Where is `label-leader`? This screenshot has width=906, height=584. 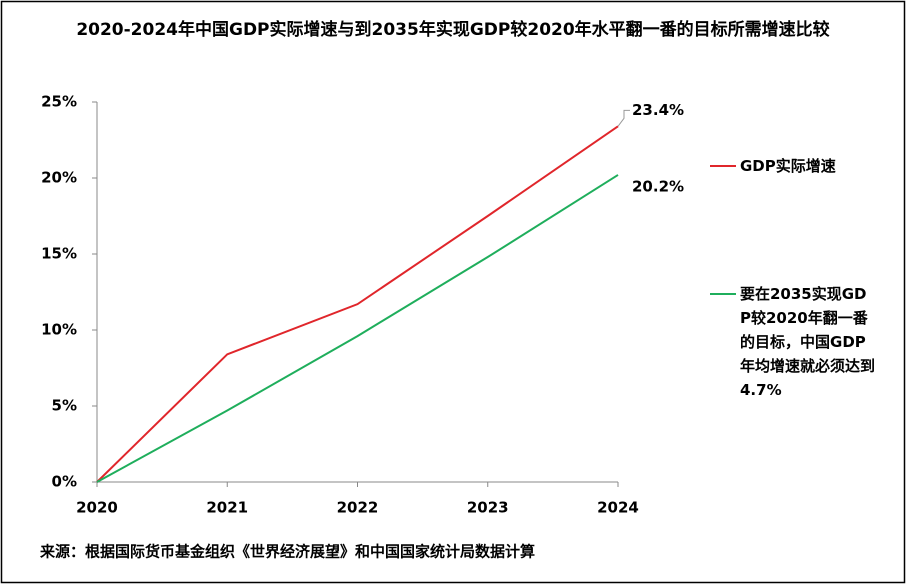
label-leader is located at coordinates (623, 118).